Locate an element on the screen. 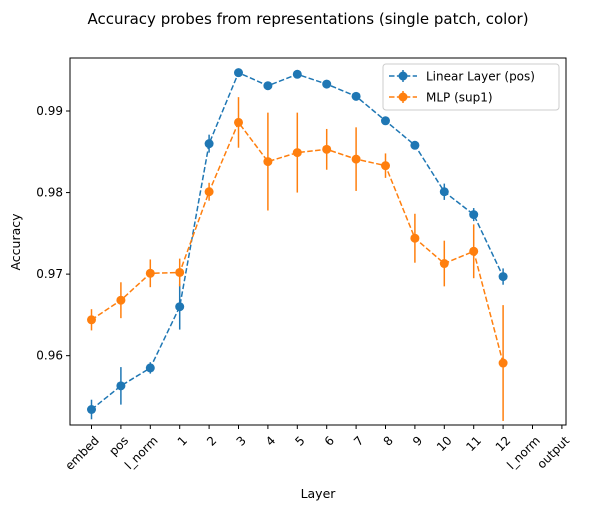 This screenshot has height=510, width=597. y-tick-label: 0.99 is located at coordinates (49, 111).